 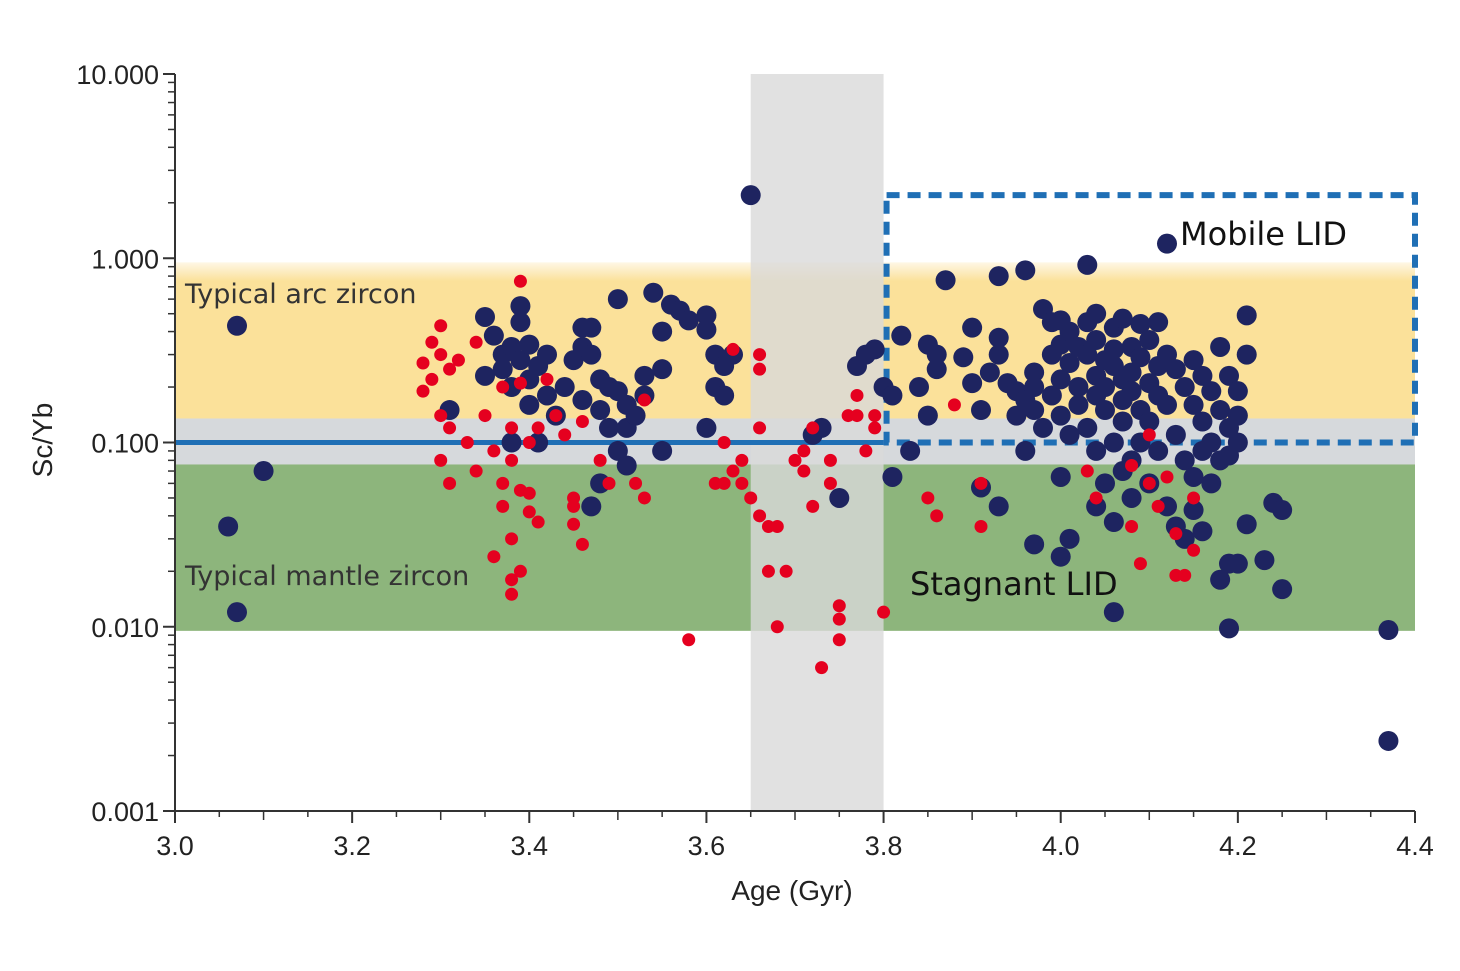 What do you see at coordinates (1238, 846) in the screenshot?
I see `x-tick-label: 4.2` at bounding box center [1238, 846].